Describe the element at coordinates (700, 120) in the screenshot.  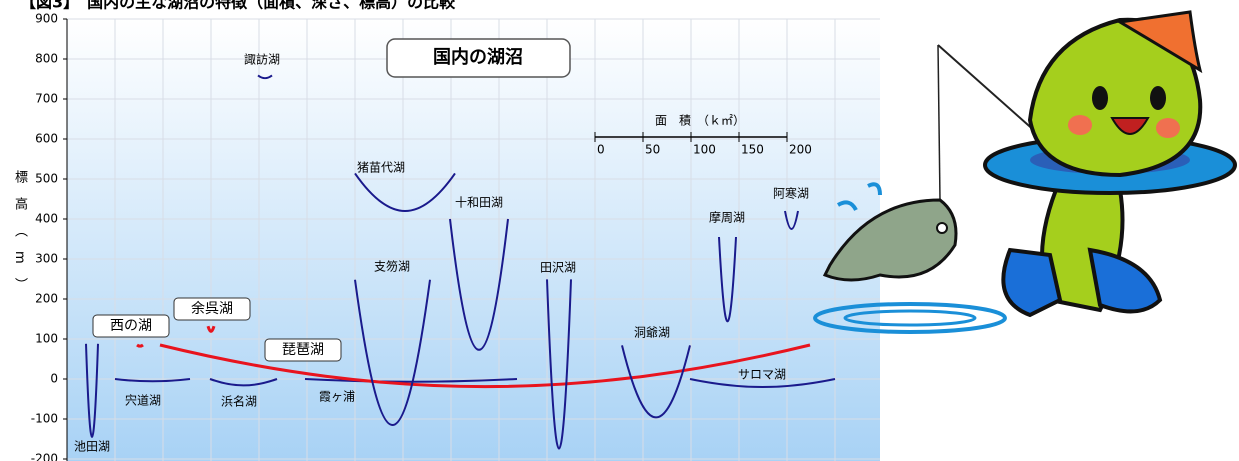
I see `area-scale-label: 面 積 （ｋ㎡）` at that location.